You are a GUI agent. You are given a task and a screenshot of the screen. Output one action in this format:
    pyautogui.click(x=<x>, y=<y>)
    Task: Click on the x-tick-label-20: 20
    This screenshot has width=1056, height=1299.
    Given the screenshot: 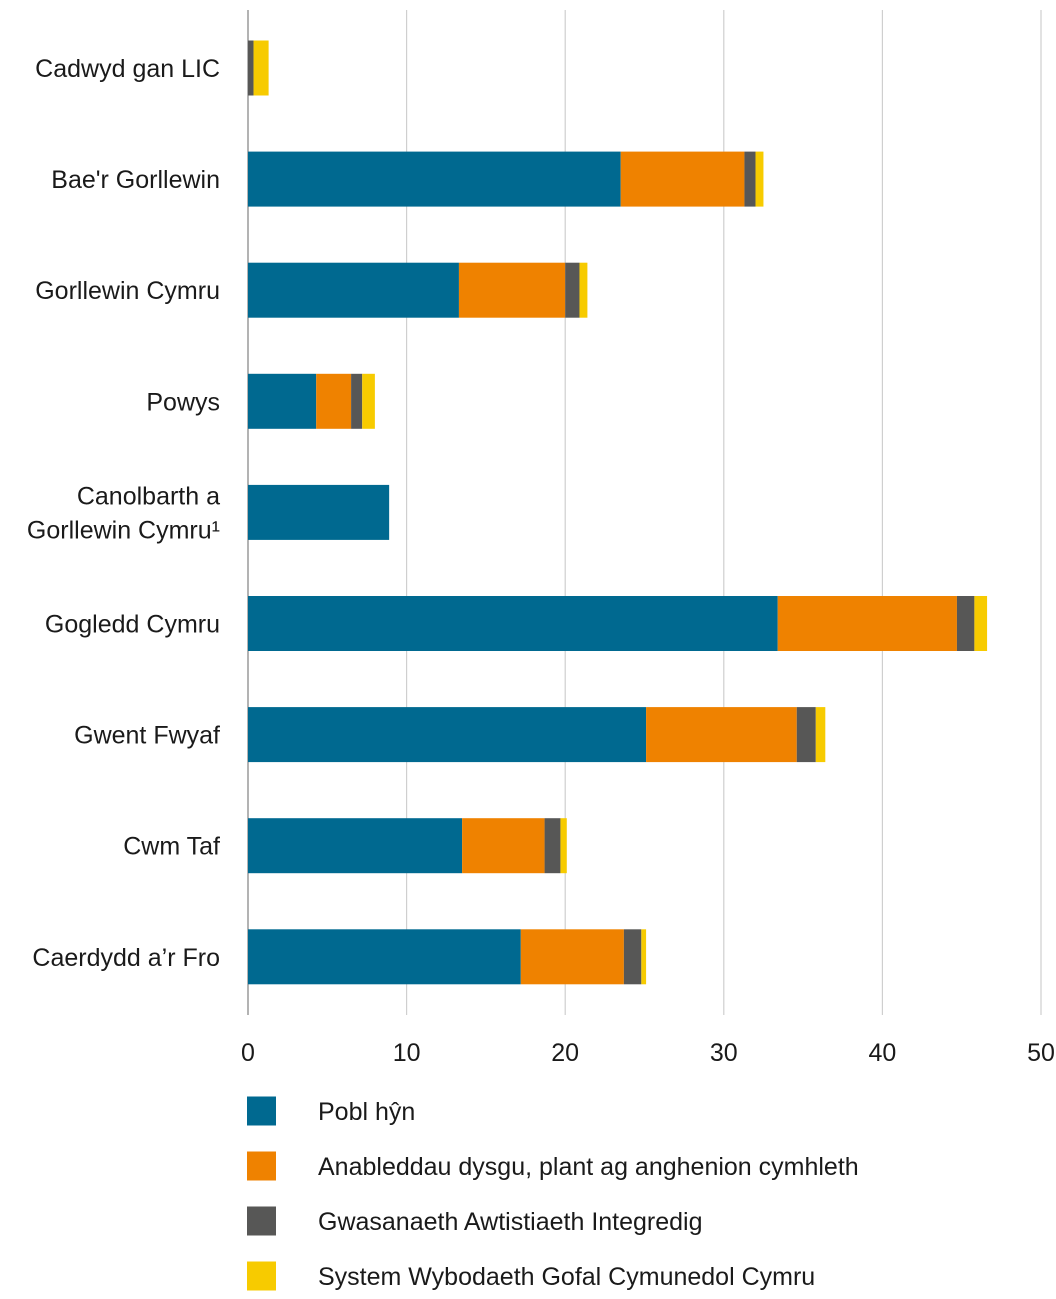 What is the action you would take?
    pyautogui.click(x=565, y=1053)
    